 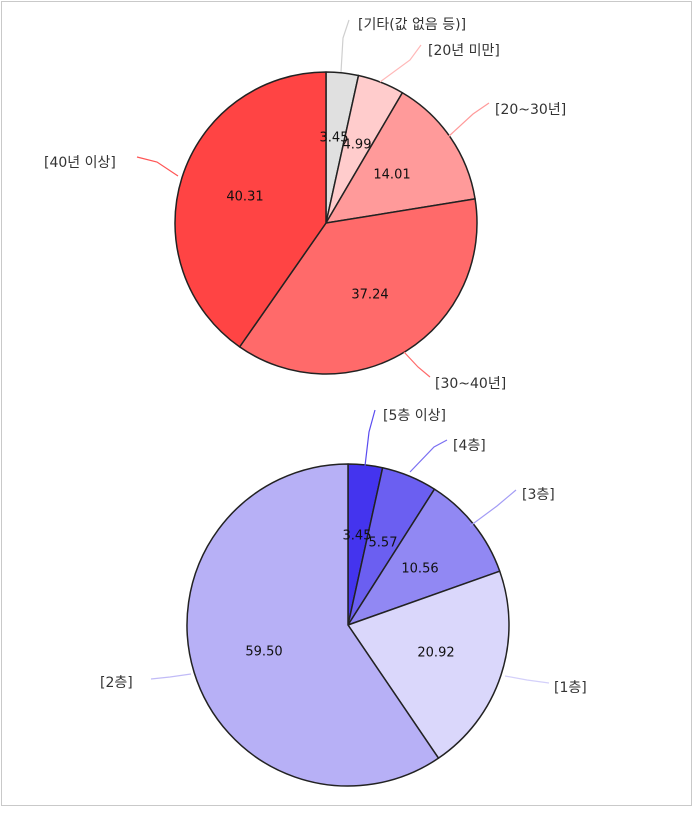 I want to click on category-label: [4층], so click(x=469, y=446).